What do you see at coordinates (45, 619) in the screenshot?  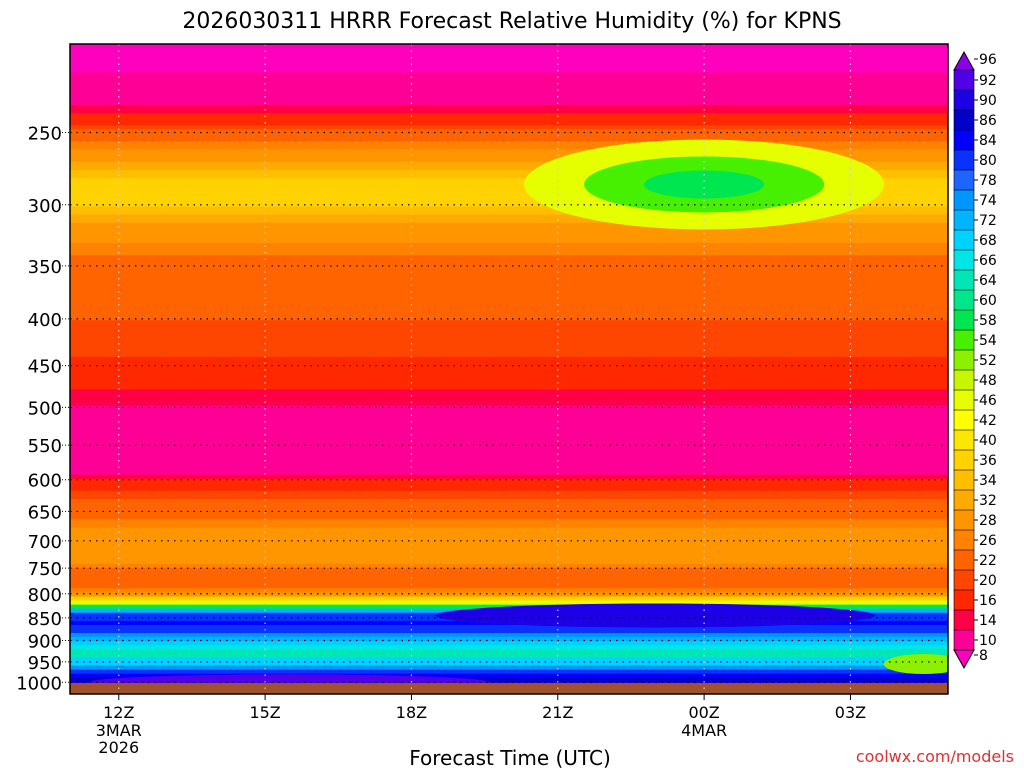 I see `y-tick-label: 850` at bounding box center [45, 619].